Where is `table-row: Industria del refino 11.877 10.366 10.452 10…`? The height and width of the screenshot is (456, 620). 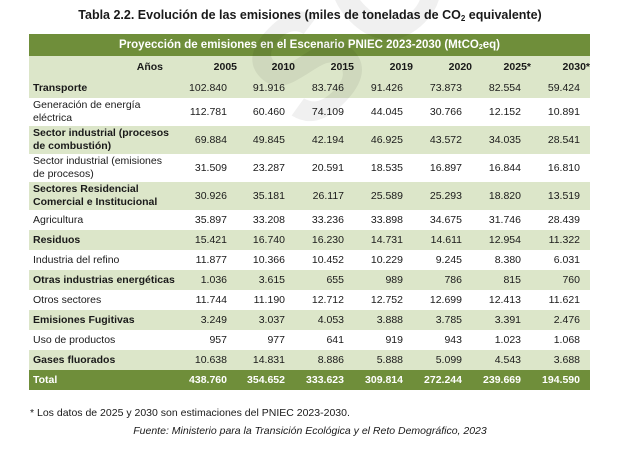 table-row: Industria del refino 11.877 10.366 10.452 10… is located at coordinates (309, 260).